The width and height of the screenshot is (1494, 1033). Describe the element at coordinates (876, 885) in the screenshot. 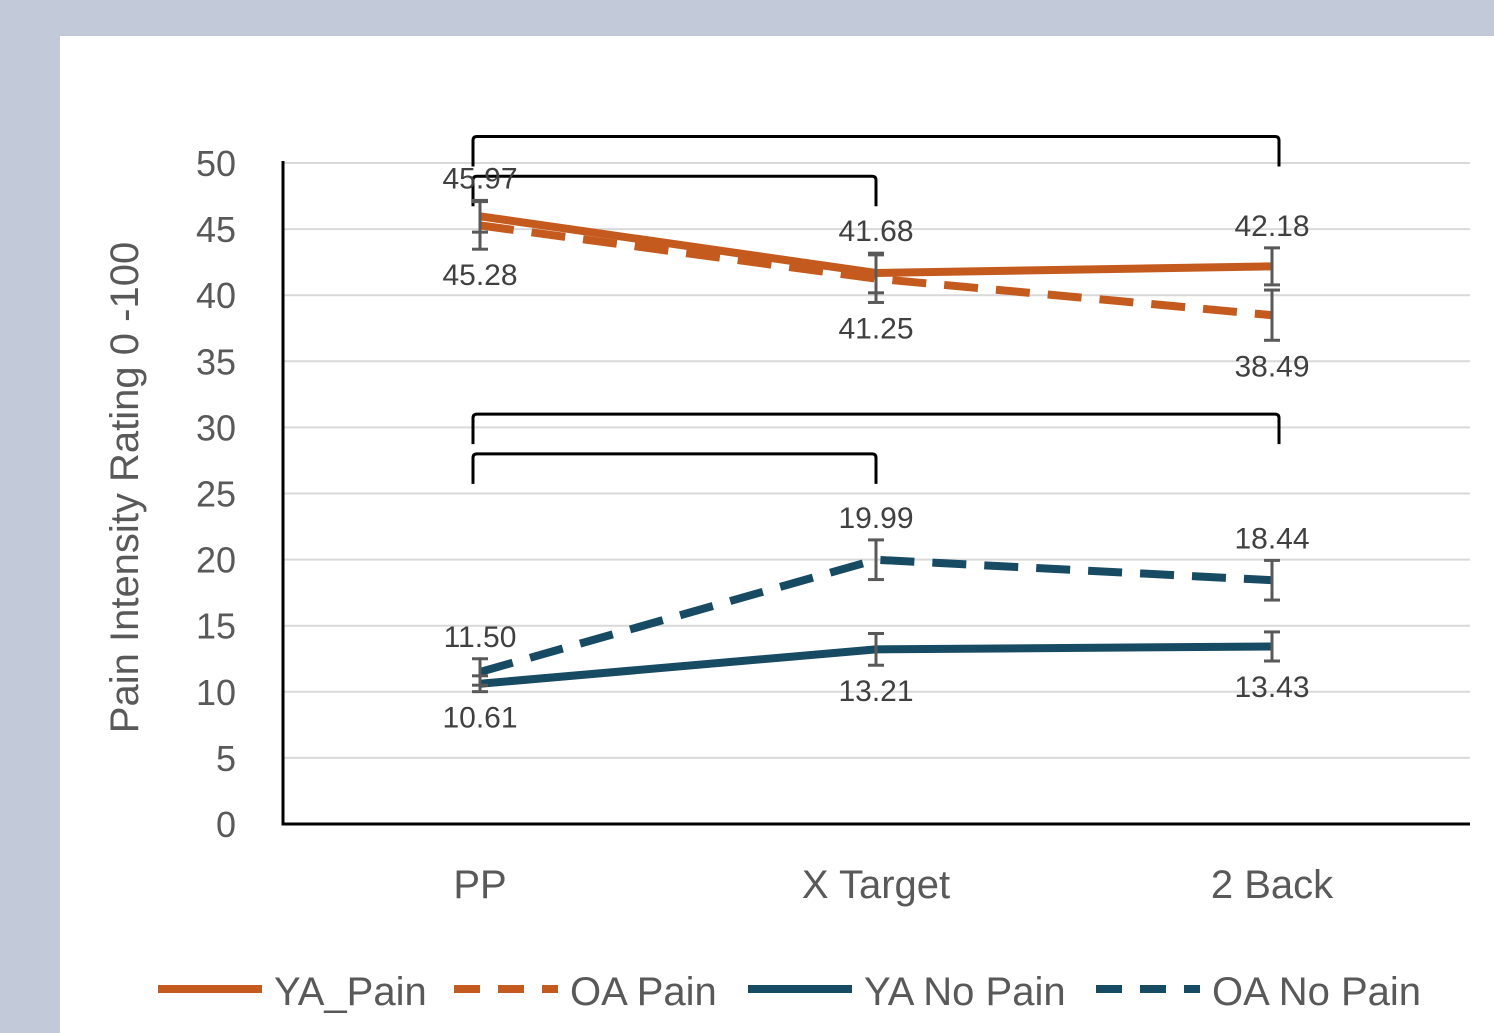

I see `x-tick-label: X Target` at that location.